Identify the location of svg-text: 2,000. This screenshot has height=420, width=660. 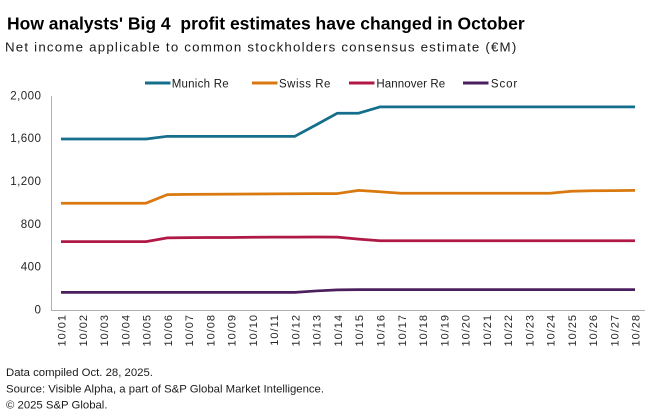
(25, 95).